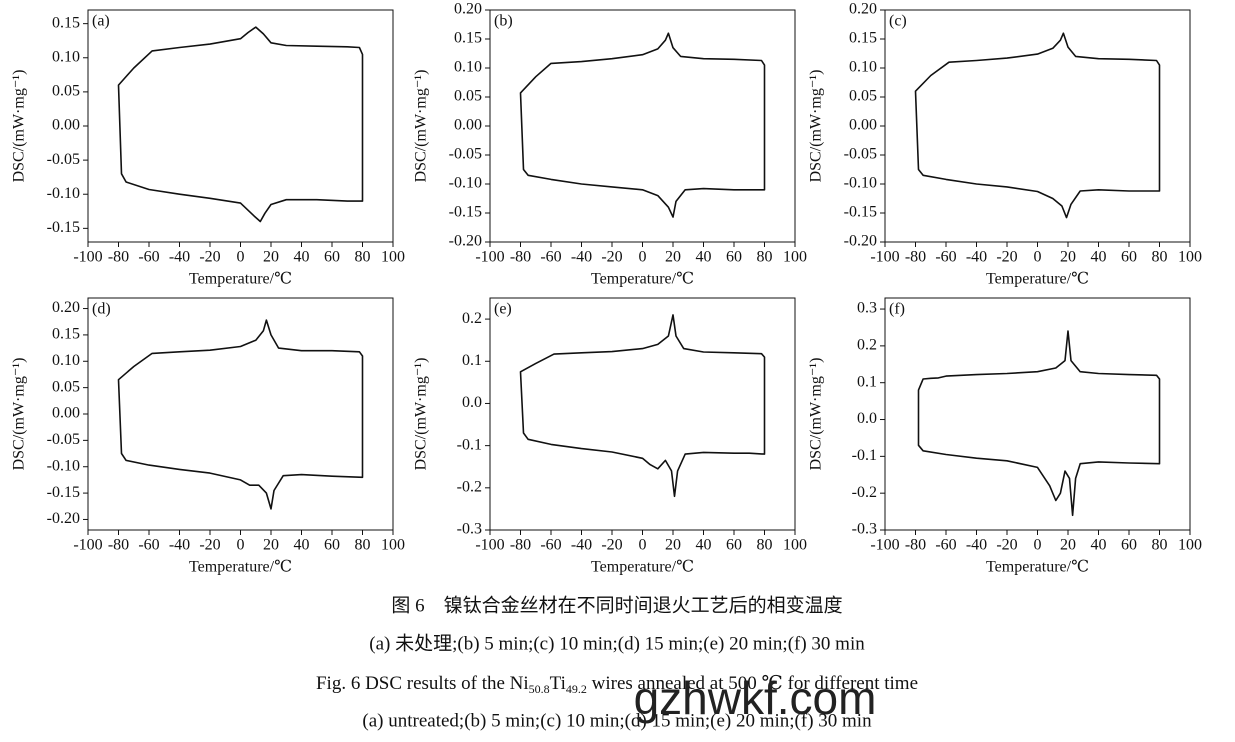 This screenshot has width=1235, height=742. I want to click on y-tick-label: 0.10, so click(468, 67).